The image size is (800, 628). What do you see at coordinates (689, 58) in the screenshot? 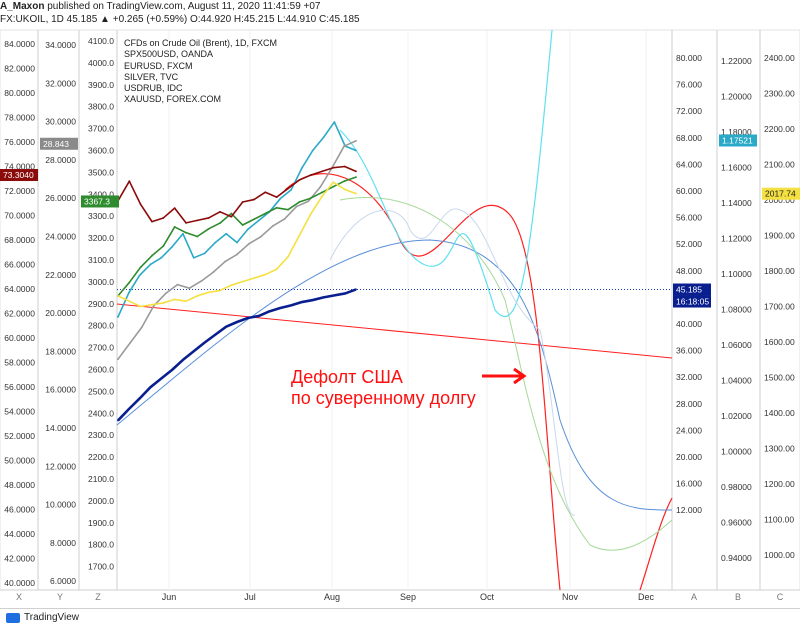
I see `tick-A: 80.000` at bounding box center [689, 58].